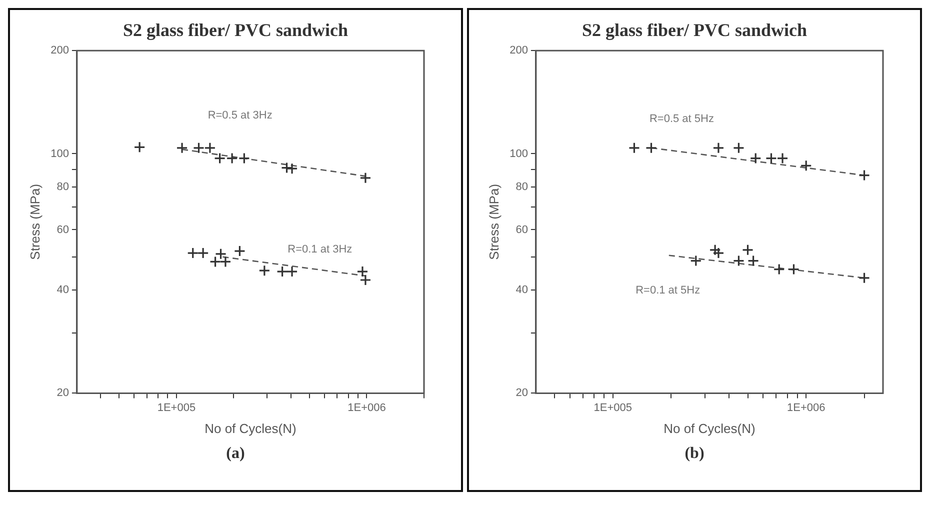  I want to click on annotation: R=0.1 at 5Hz, so click(668, 290).